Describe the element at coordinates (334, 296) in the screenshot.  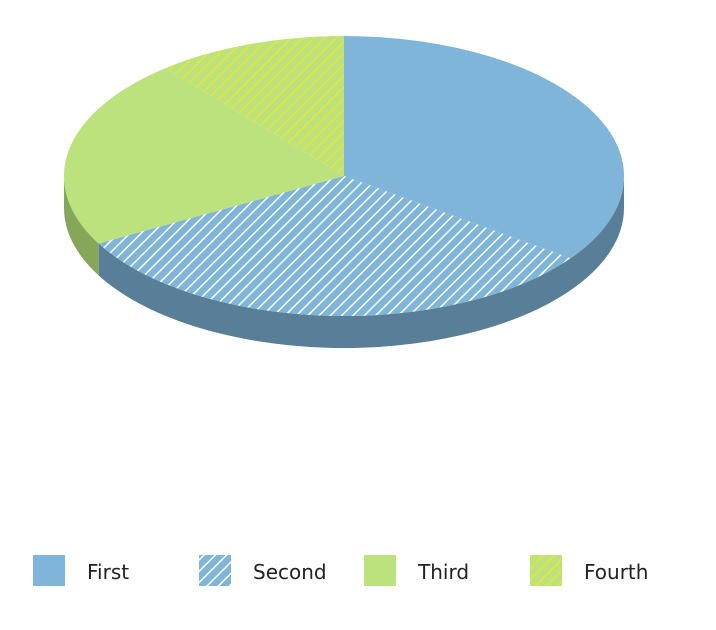
I see `pie-side-second` at that location.